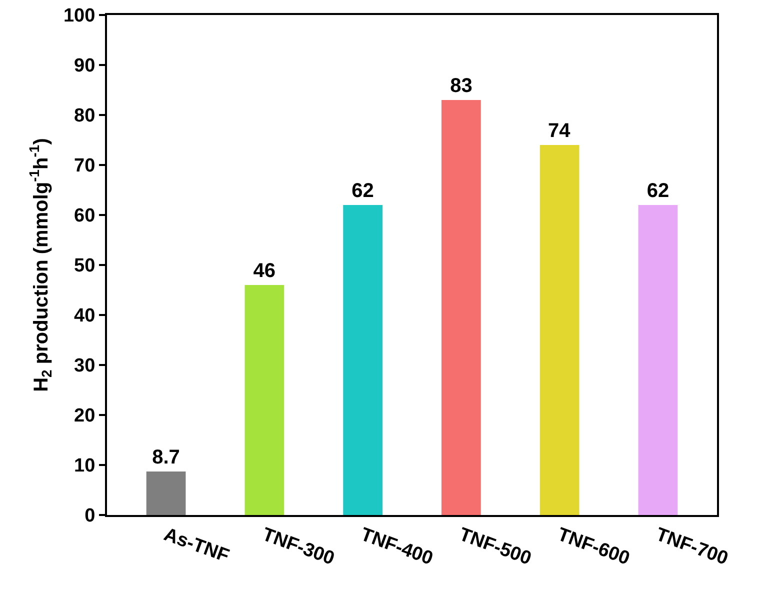 The height and width of the screenshot is (594, 757). I want to click on data-label: 46, so click(264, 271).